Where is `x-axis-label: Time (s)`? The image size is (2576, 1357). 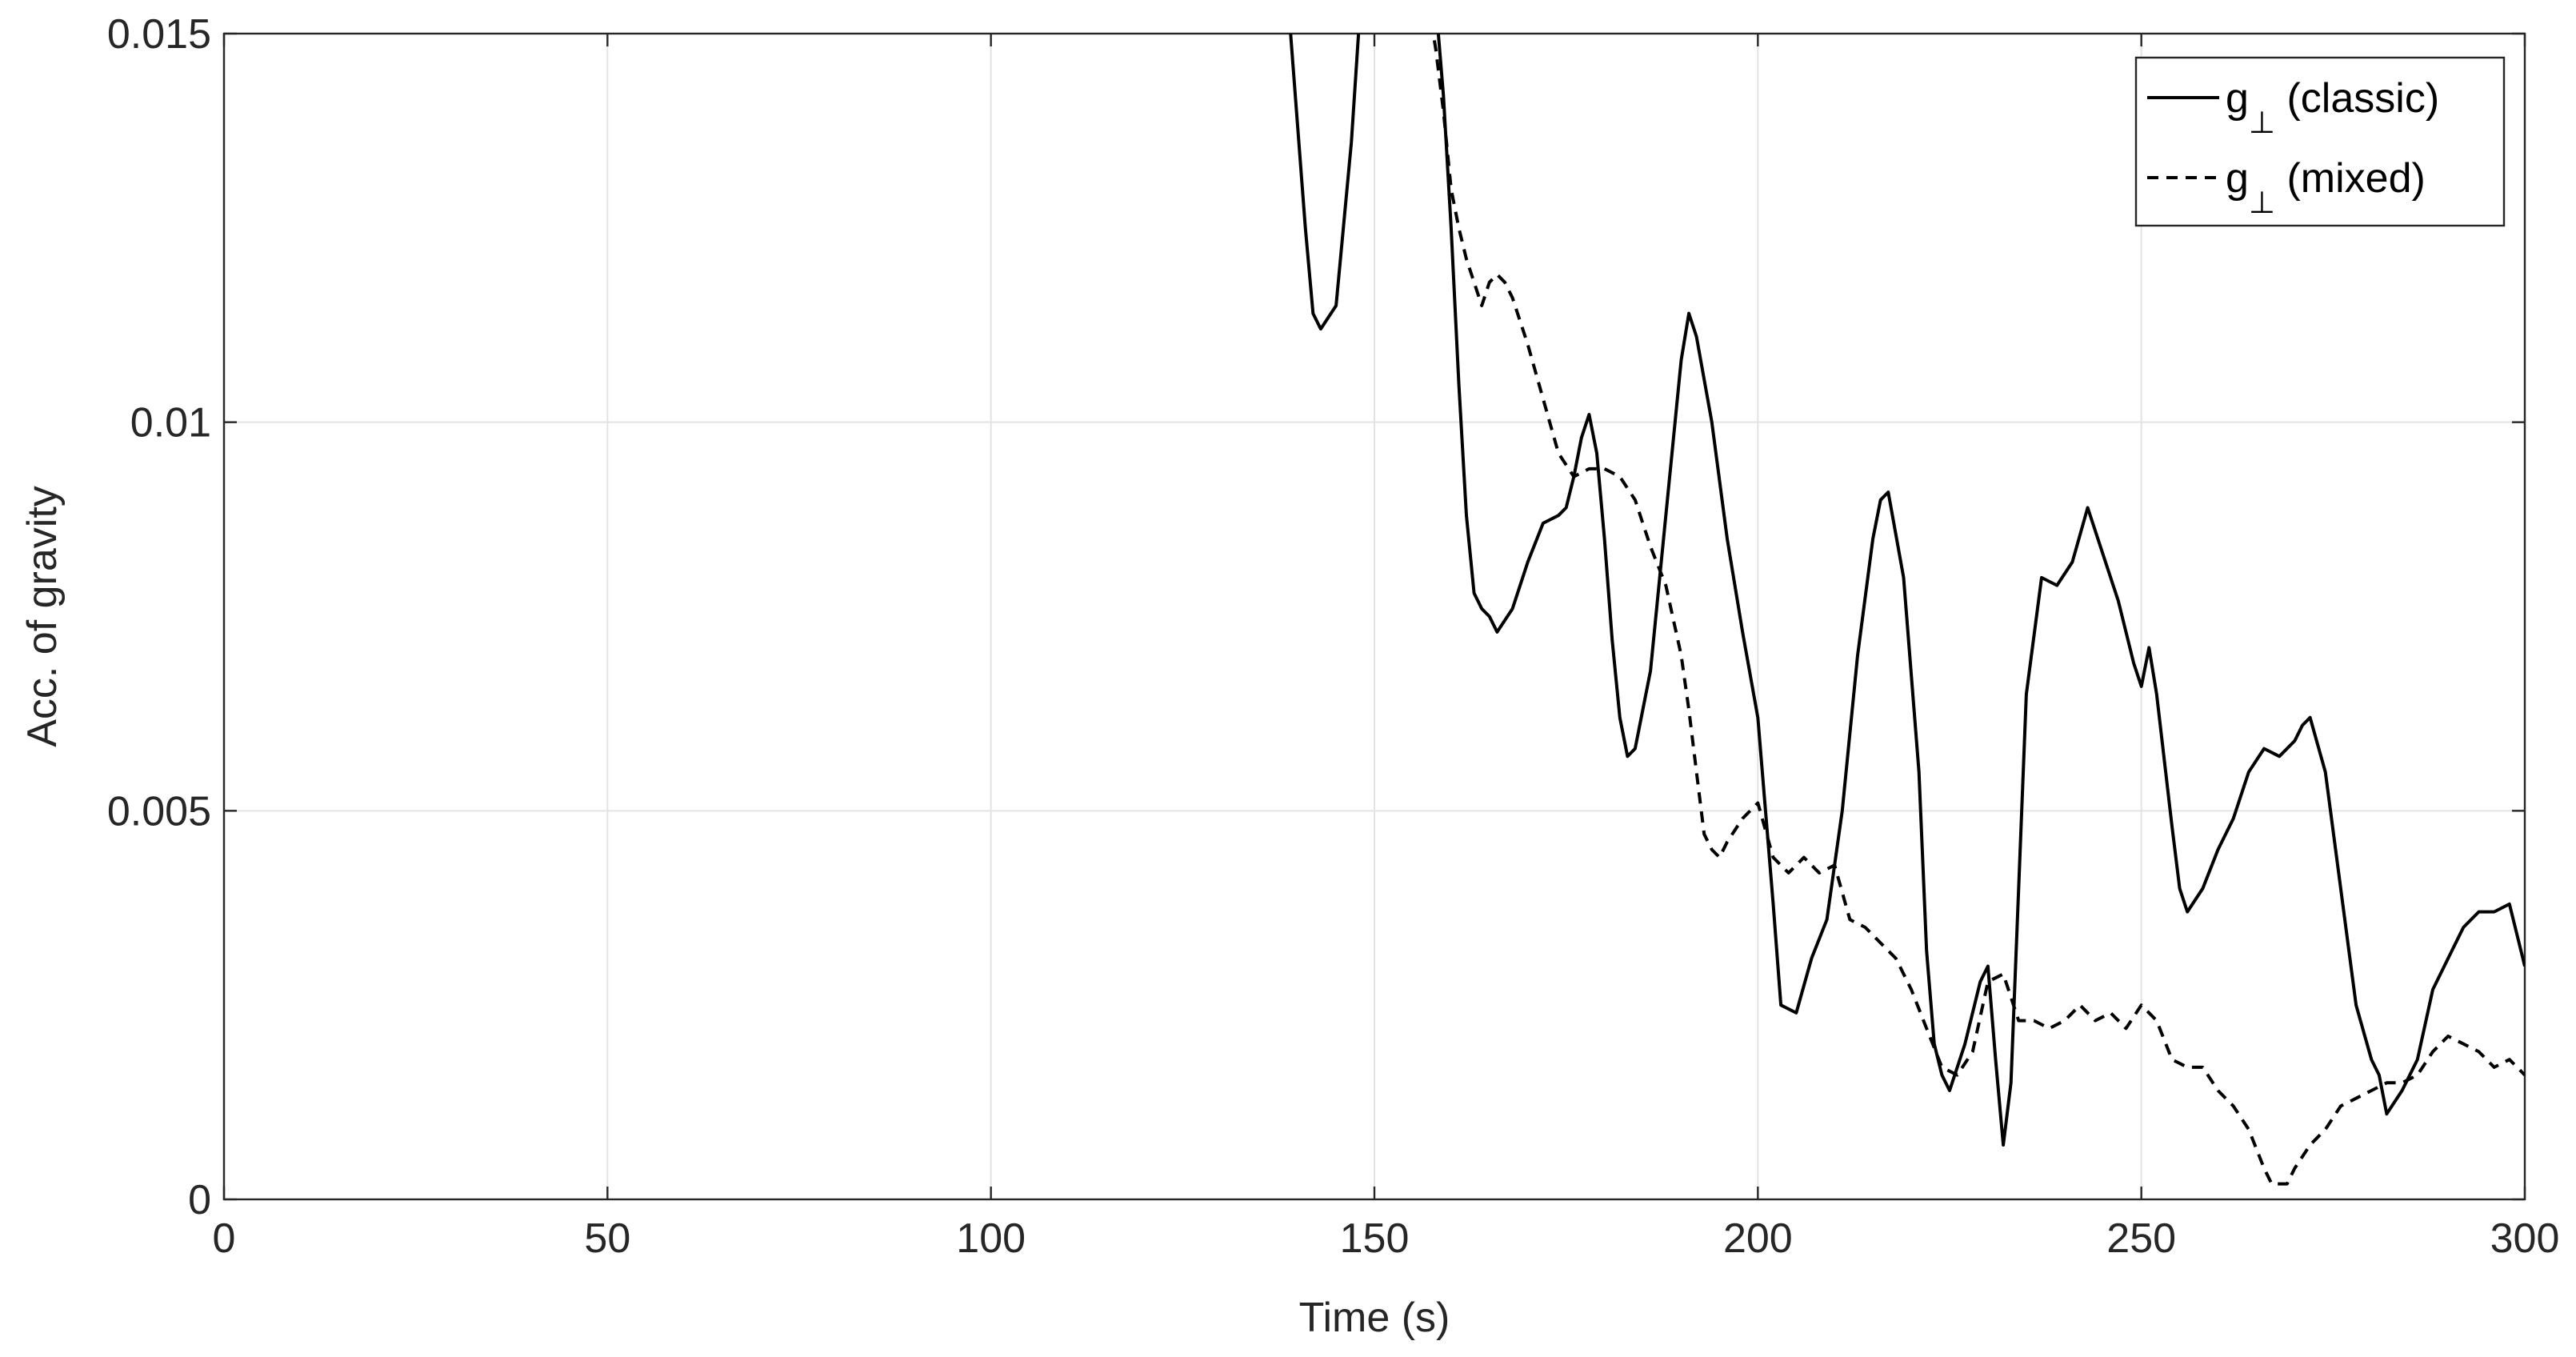 x-axis-label: Time (s) is located at coordinates (1374, 1318).